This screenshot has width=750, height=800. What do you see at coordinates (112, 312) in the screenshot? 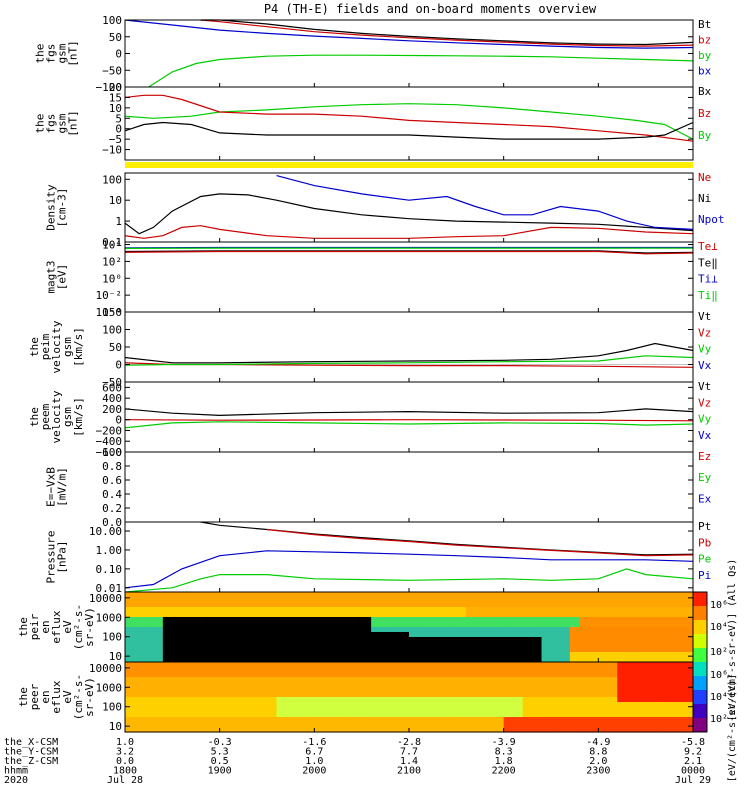
I see `ytick-label: 150` at bounding box center [112, 312].